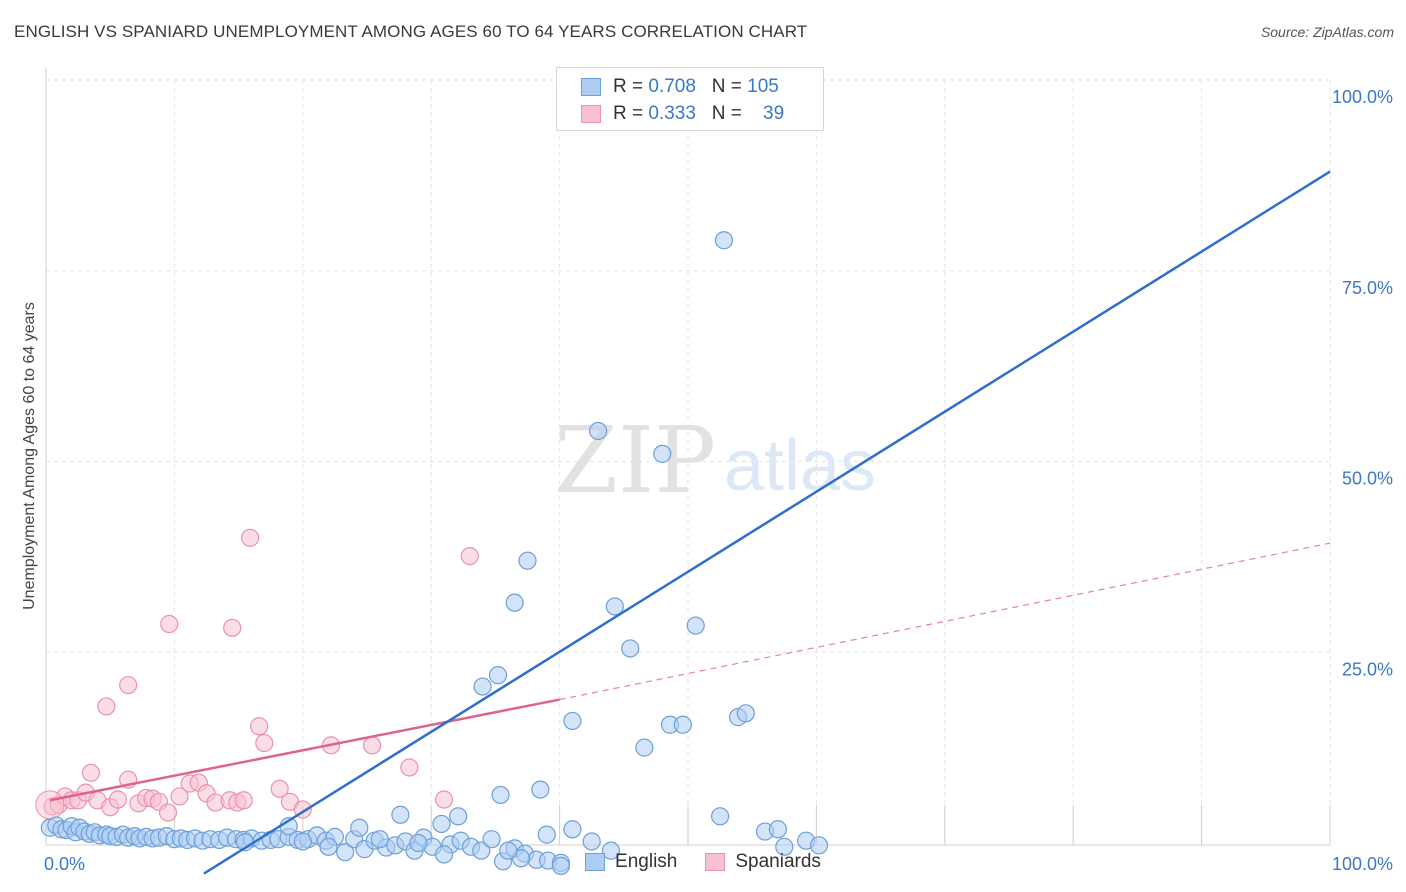 This screenshot has height=892, width=1406. I want to click on y-tick-label: 50.0%, so click(1367, 479).